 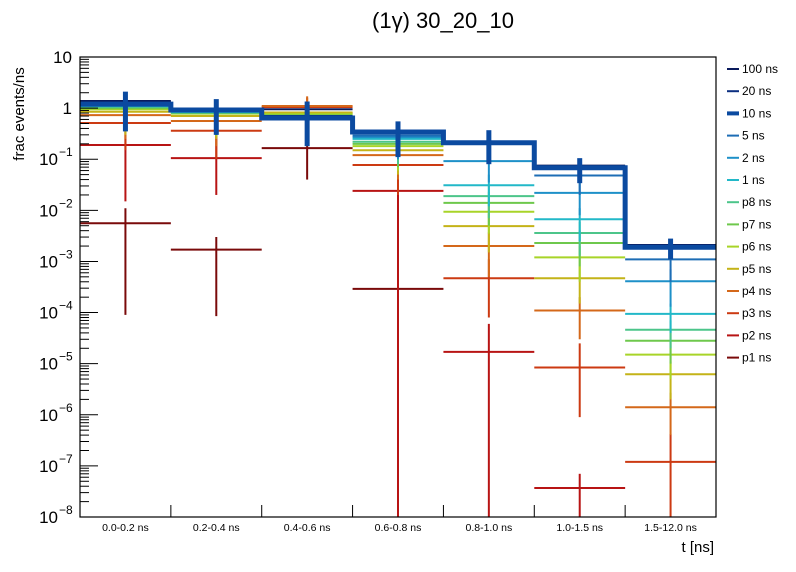 I want to click on legend-label: p3 ns, so click(x=756, y=313).